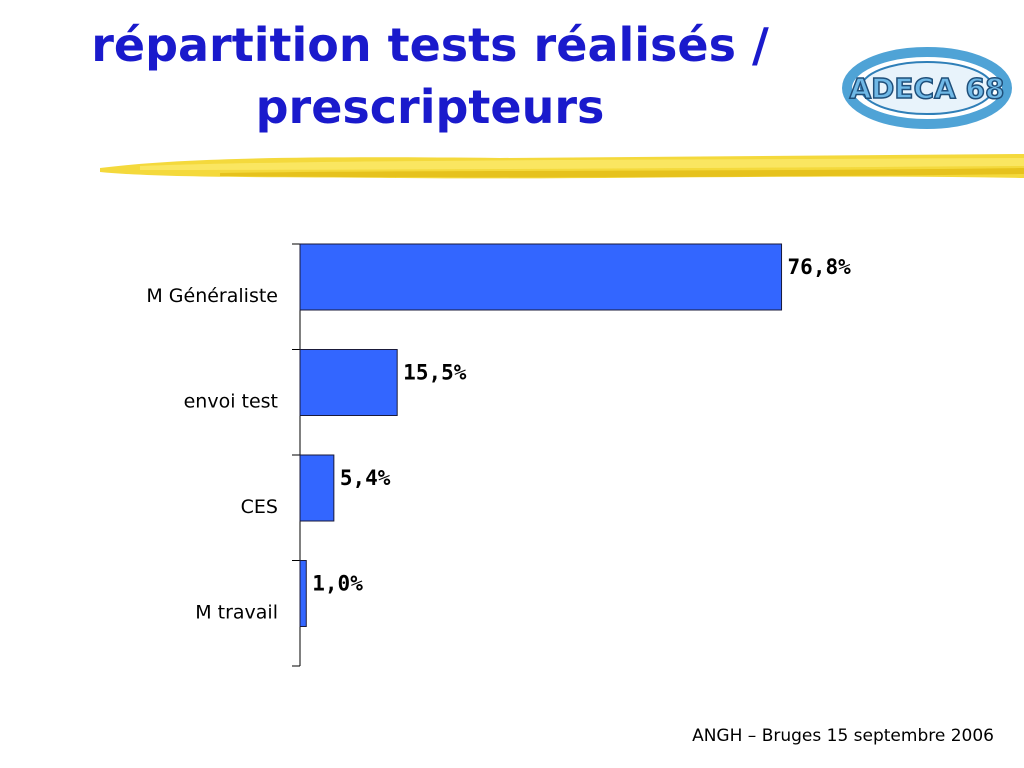  What do you see at coordinates (212, 454) in the screenshot?
I see `category-labels: M Généraliste envoi test CES M travail` at bounding box center [212, 454].